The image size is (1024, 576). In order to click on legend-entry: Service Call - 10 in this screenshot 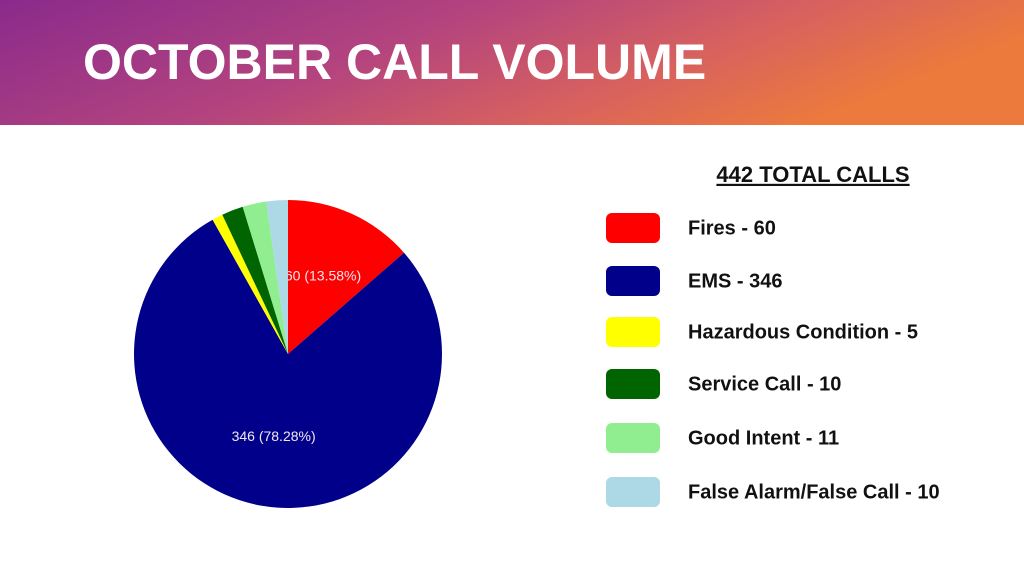, I will do `click(764, 384)`.